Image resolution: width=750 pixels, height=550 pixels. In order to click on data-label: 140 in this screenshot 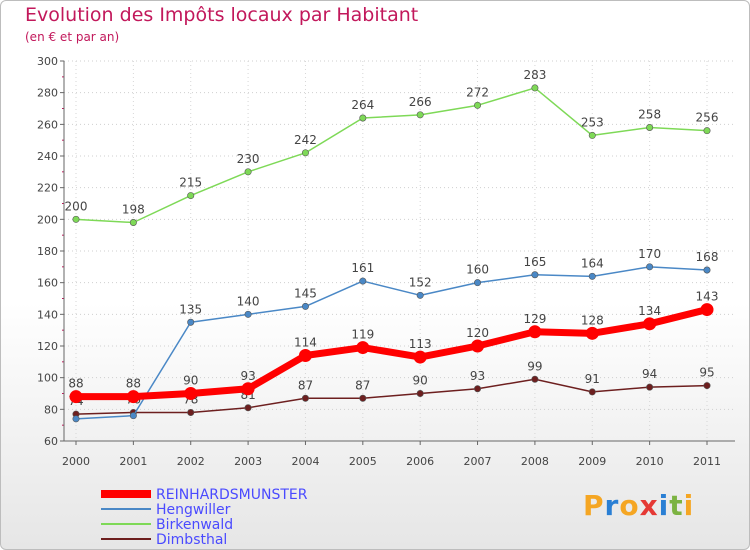, I will do `click(248, 301)`.